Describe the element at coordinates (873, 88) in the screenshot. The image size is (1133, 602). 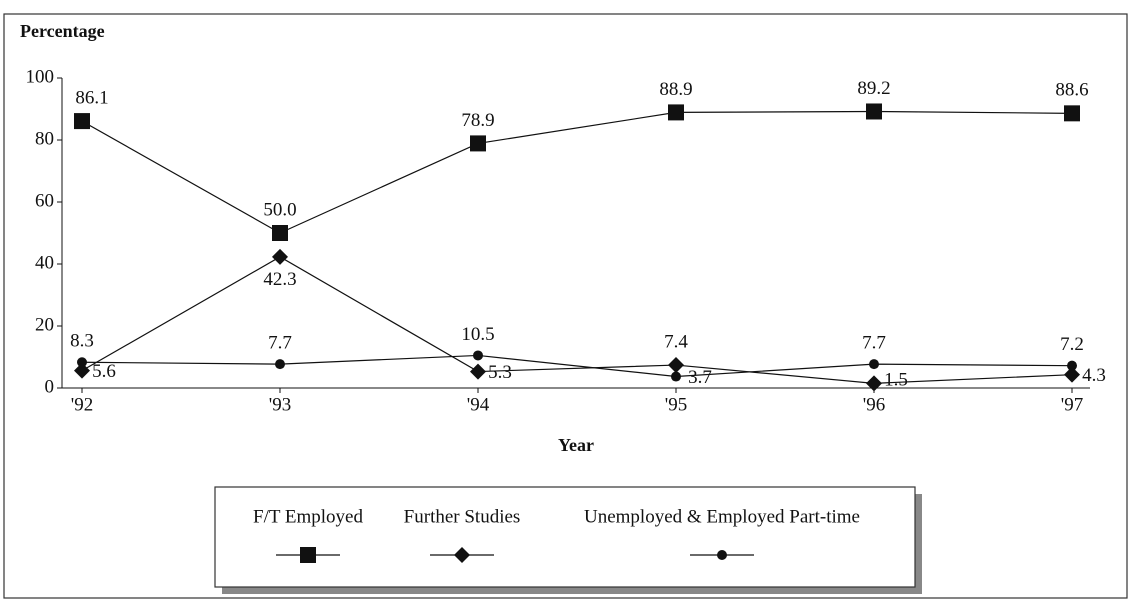
I see `data-label: 89.2` at that location.